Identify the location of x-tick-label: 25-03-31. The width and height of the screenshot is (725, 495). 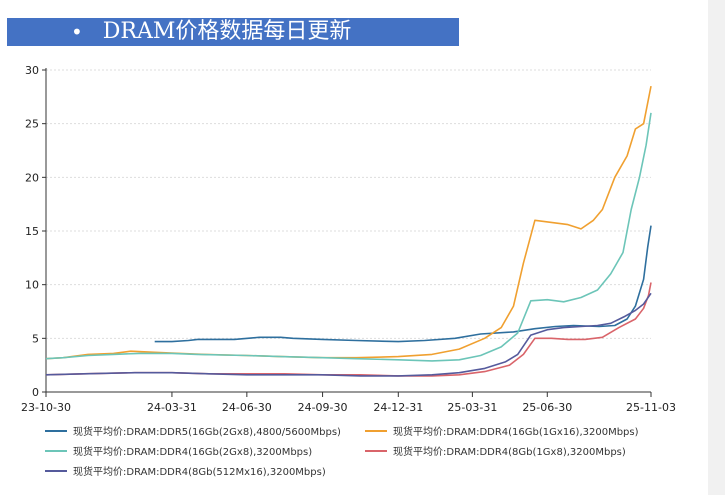
(472, 407).